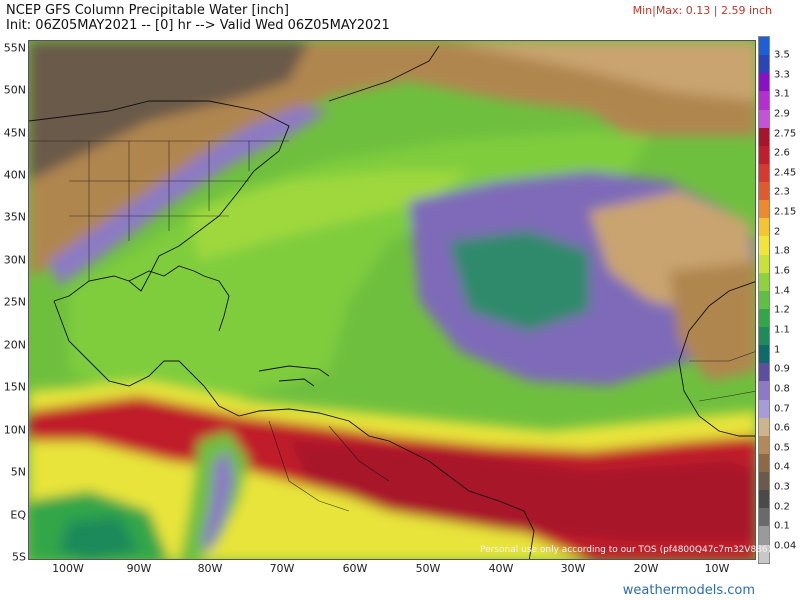 This screenshot has height=600, width=800. Describe the element at coordinates (501, 568) in the screenshot. I see `lon-label: 40W` at that location.